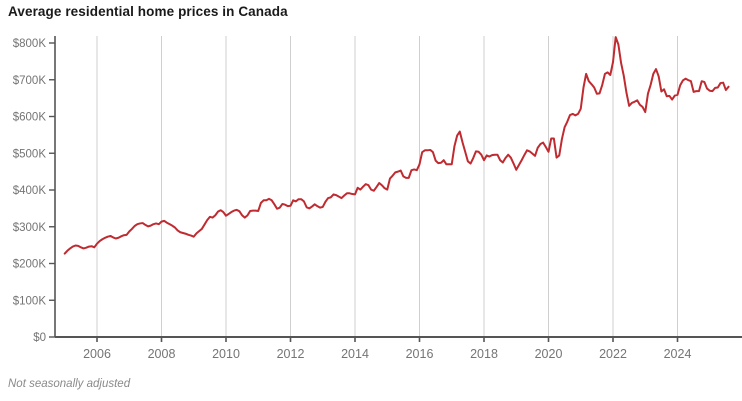 Image resolution: width=742 pixels, height=401 pixels. I want to click on x-axis-label: 2008, so click(162, 354).